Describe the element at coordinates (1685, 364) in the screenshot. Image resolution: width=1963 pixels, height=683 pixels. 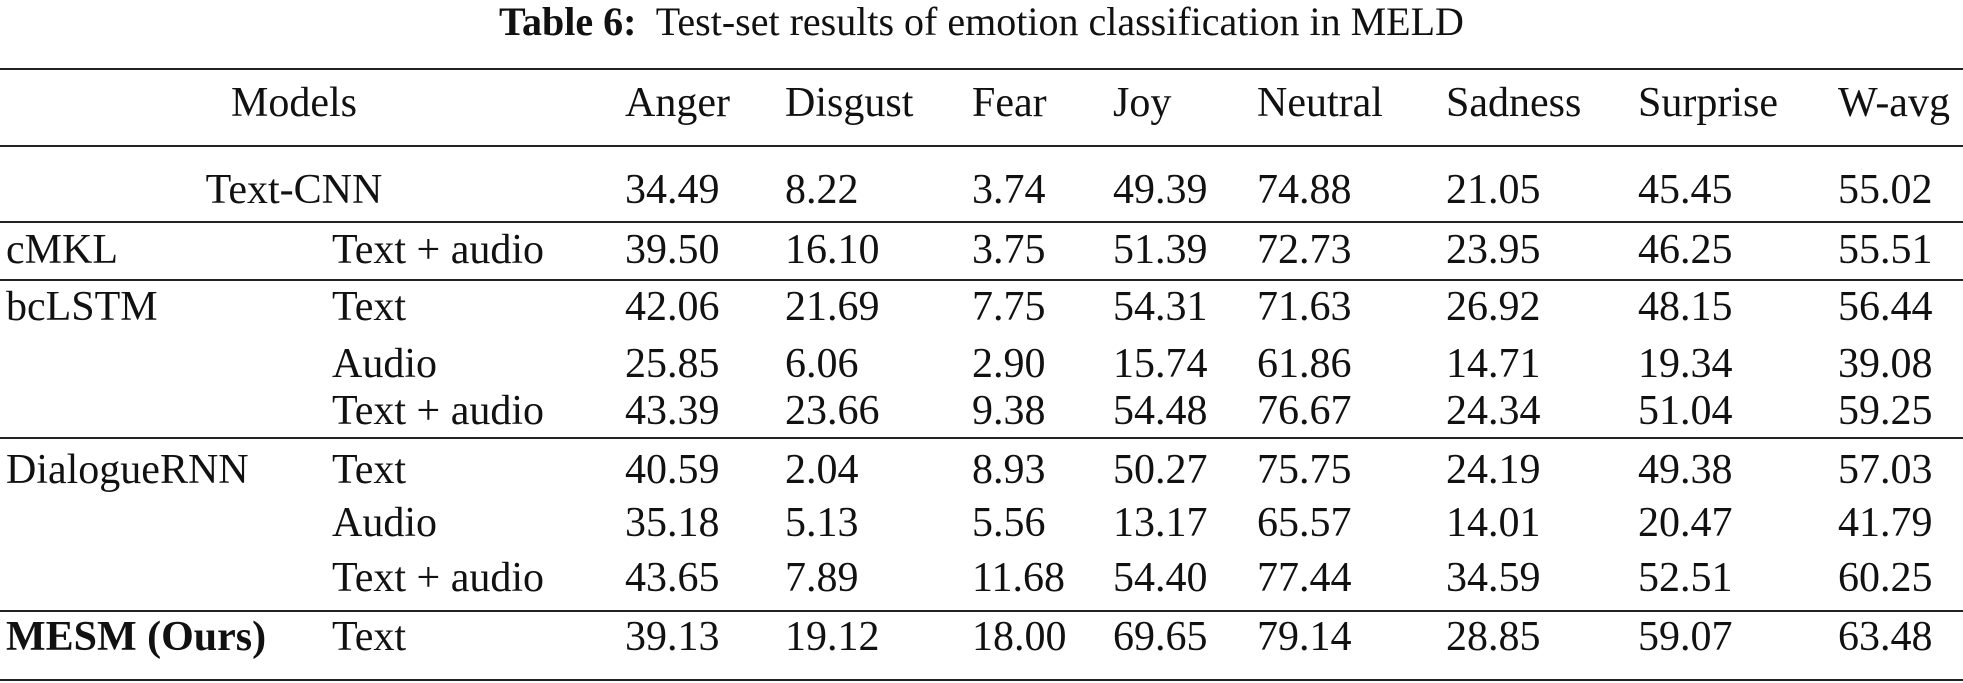
I see `cell: 19.34` at that location.